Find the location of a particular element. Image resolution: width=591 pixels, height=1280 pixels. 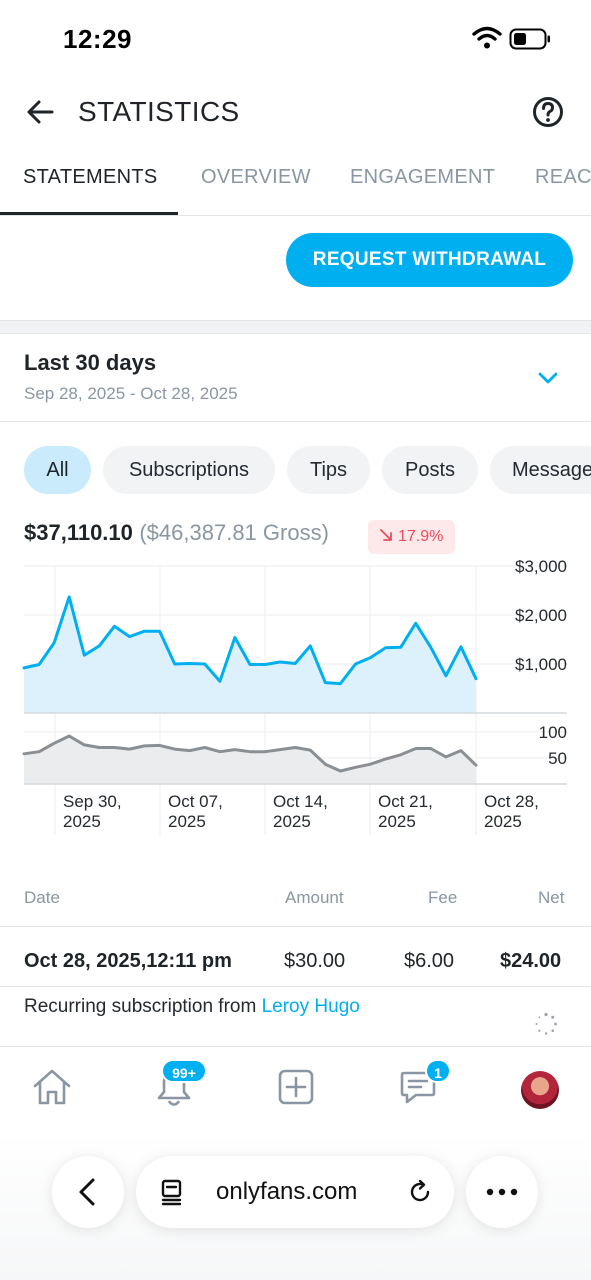

net-total: $37,110.10 is located at coordinates (78, 532).